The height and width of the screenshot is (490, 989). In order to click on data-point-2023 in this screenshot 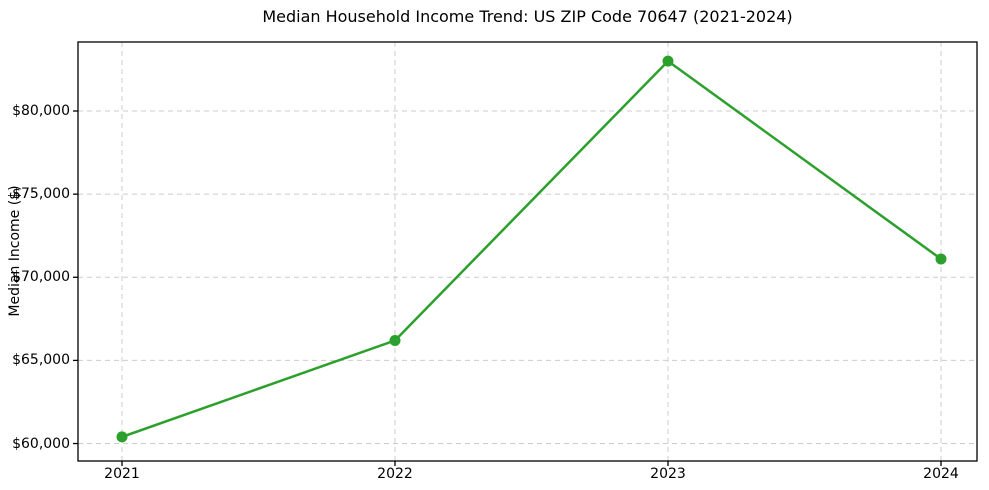, I will do `click(668, 61)`.